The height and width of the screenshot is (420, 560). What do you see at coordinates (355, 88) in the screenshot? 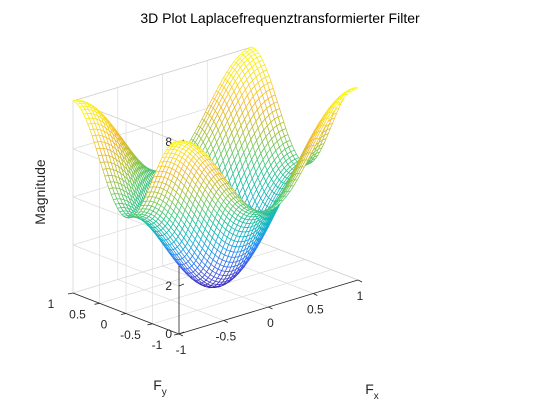
I see `surface-cell` at bounding box center [355, 88].